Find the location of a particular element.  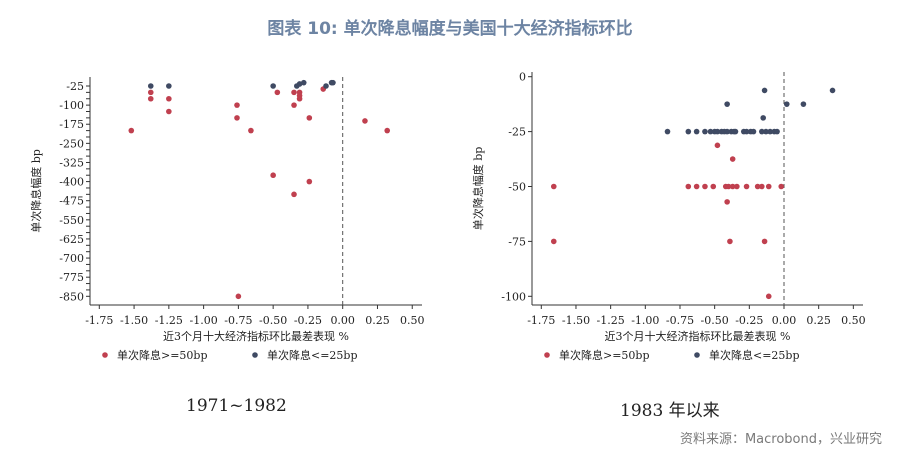

y-tick-label: -75 is located at coordinates (517, 241).